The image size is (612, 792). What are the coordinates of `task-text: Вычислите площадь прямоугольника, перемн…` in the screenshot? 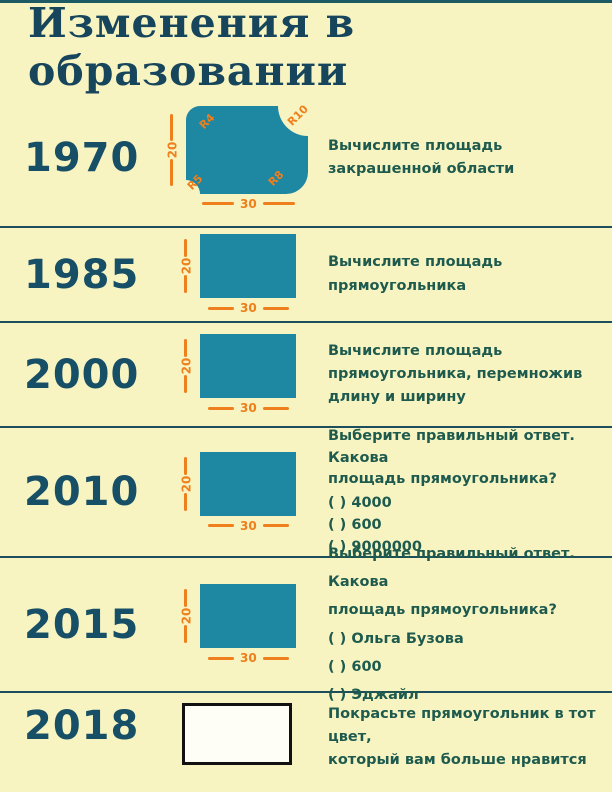 It's located at (470, 375).